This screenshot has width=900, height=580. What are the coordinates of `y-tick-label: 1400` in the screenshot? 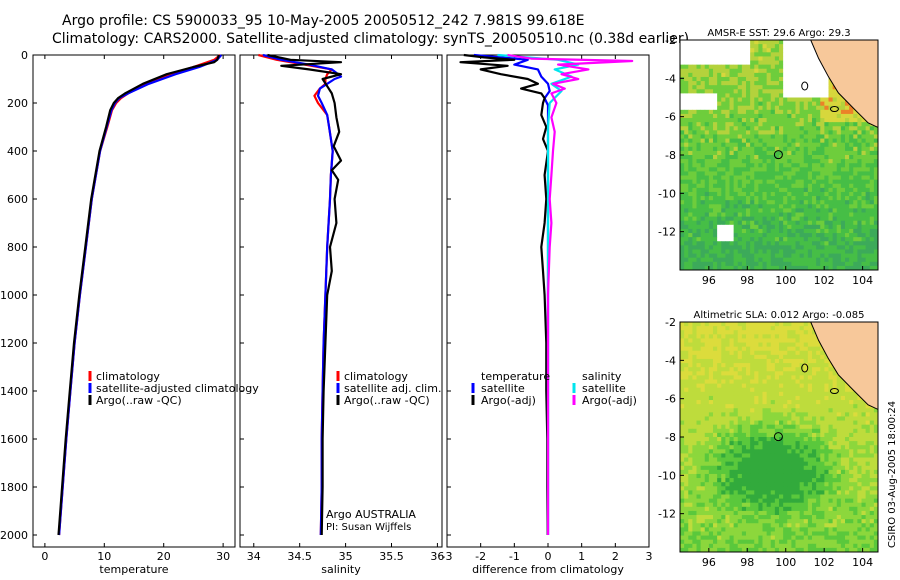 It's located at (14, 391).